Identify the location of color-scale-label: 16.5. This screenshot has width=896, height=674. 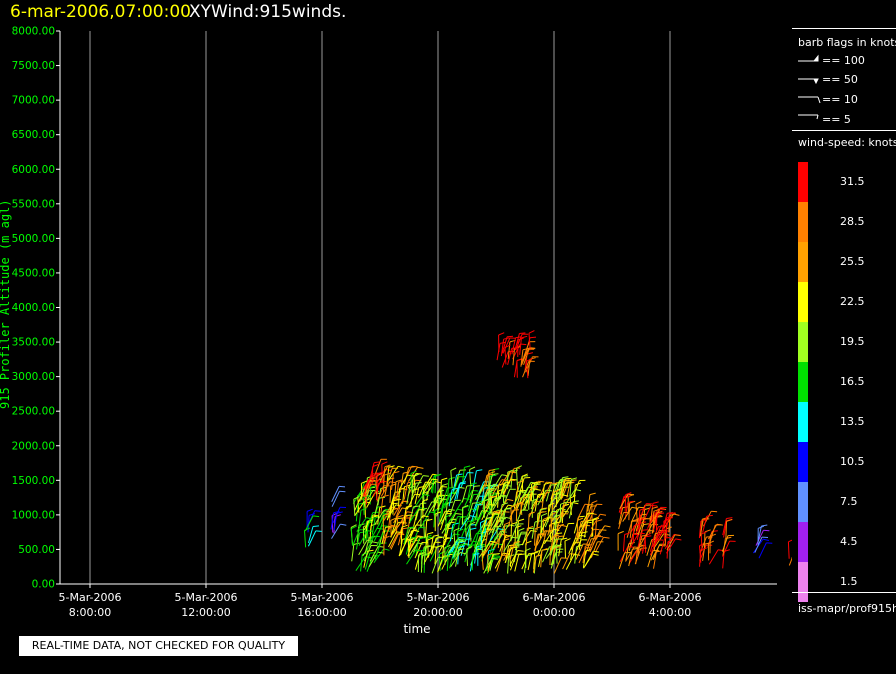
(852, 381).